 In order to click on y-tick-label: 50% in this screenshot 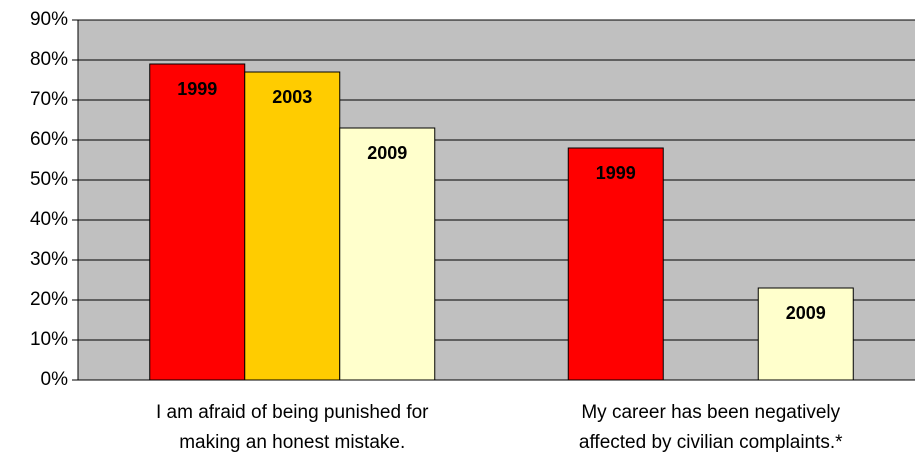, I will do `click(49, 179)`.